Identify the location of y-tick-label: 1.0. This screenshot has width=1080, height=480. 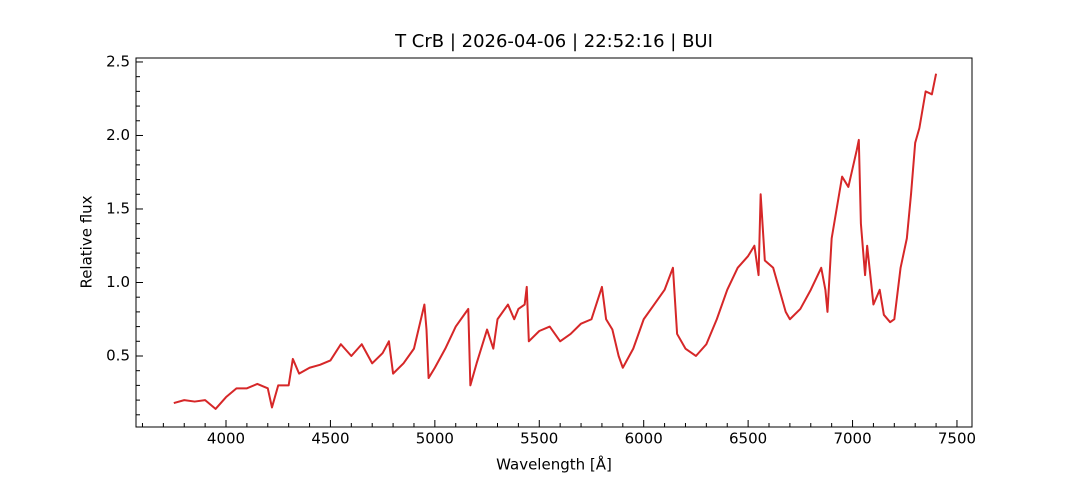
(118, 282).